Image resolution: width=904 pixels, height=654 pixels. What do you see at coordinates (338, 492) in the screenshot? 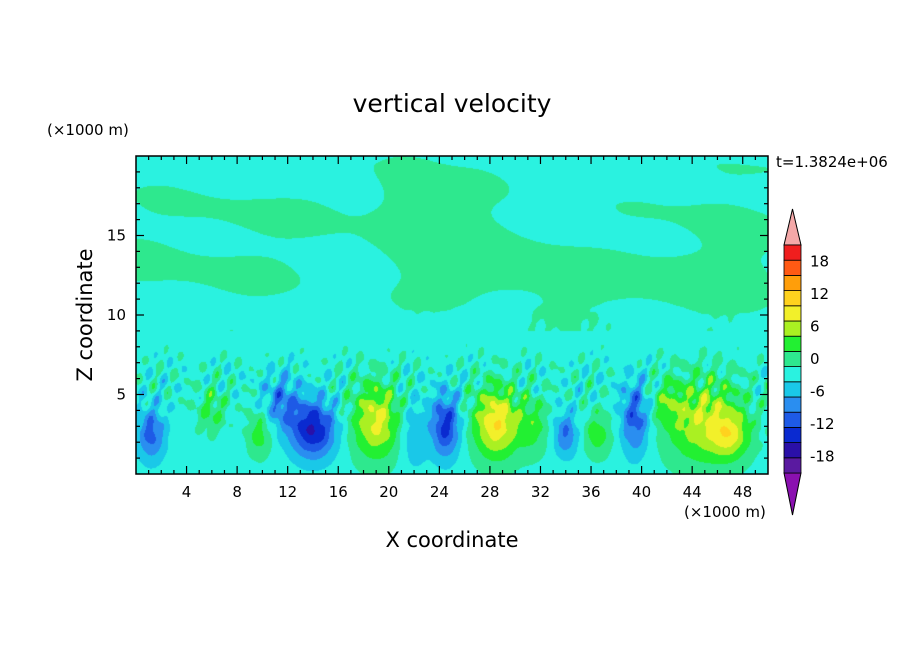
I see `x-tick-label: 16` at bounding box center [338, 492].